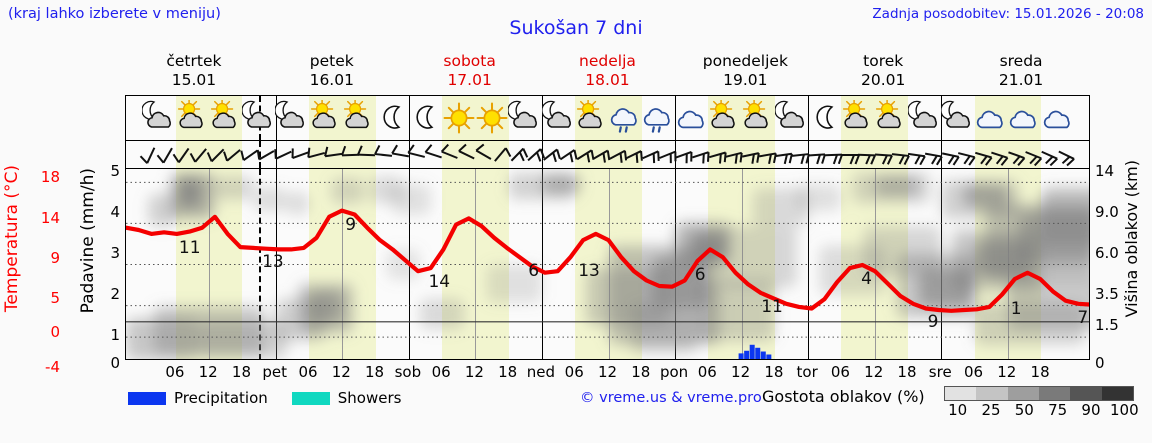 This screenshot has width=1152, height=443. Describe the element at coordinates (1041, 410) in the screenshot. I see `cloud-density-ticks: 10 25 50 75 90 100` at that location.